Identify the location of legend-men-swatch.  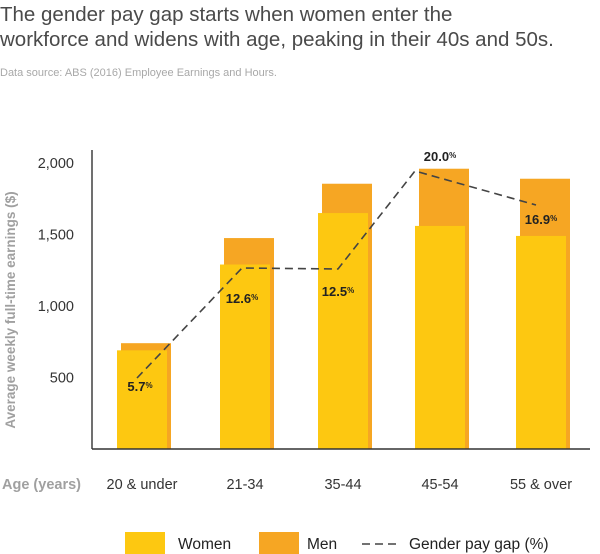
(279, 543).